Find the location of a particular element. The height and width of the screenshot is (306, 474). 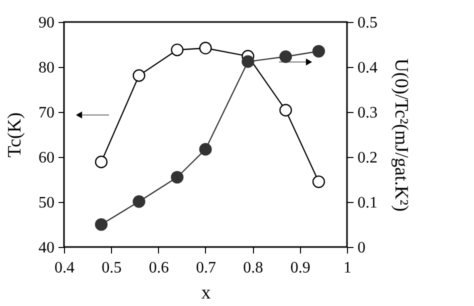

x-tick-label: 0.8 is located at coordinates (253, 268).